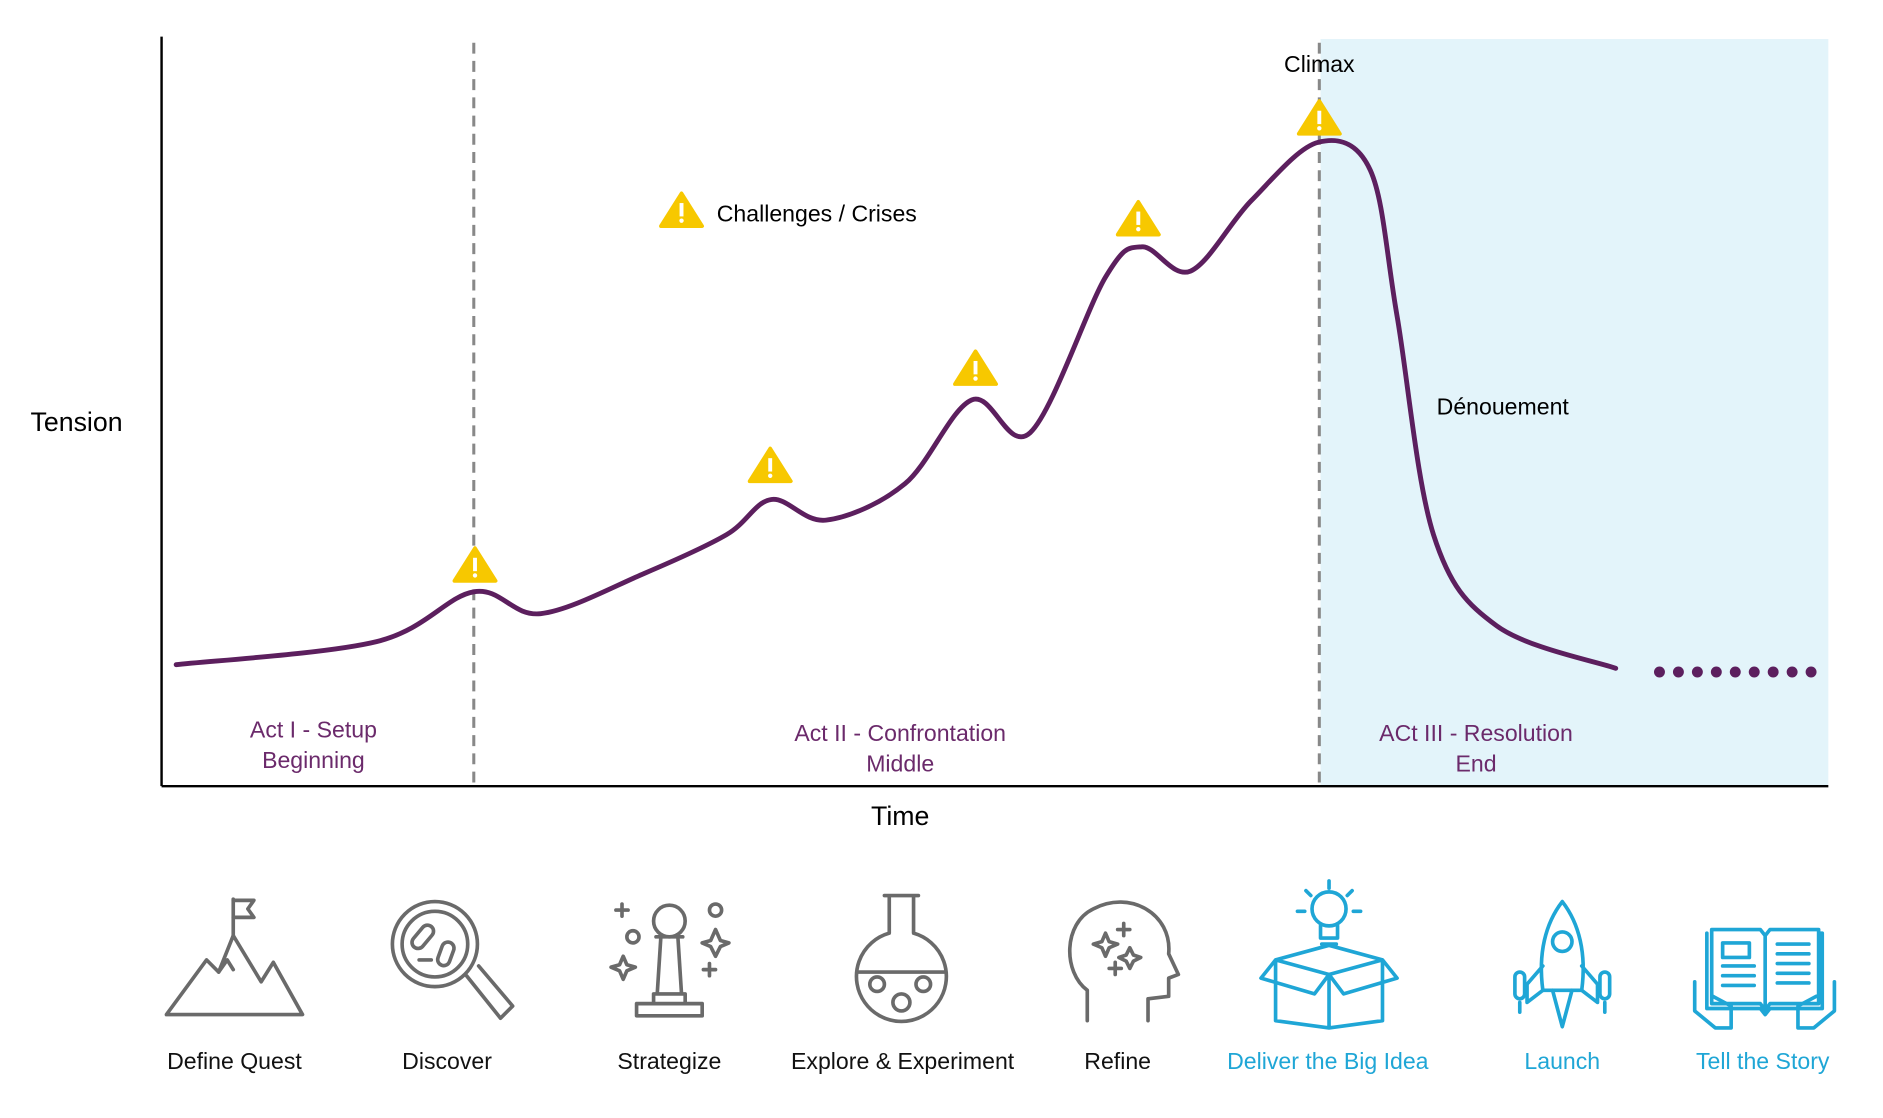  What do you see at coordinates (900, 764) in the screenshot?
I see `act-phase: Middle` at bounding box center [900, 764].